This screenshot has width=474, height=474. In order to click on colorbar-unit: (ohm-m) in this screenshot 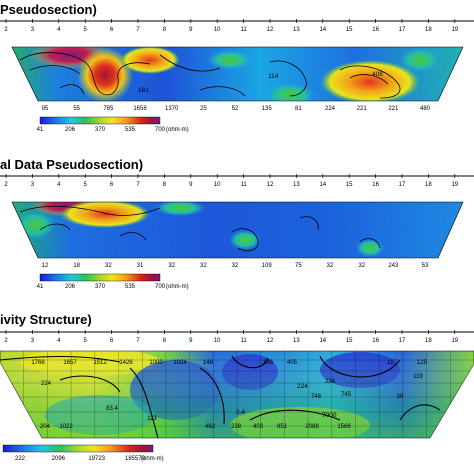, I will do `click(177, 130)`.